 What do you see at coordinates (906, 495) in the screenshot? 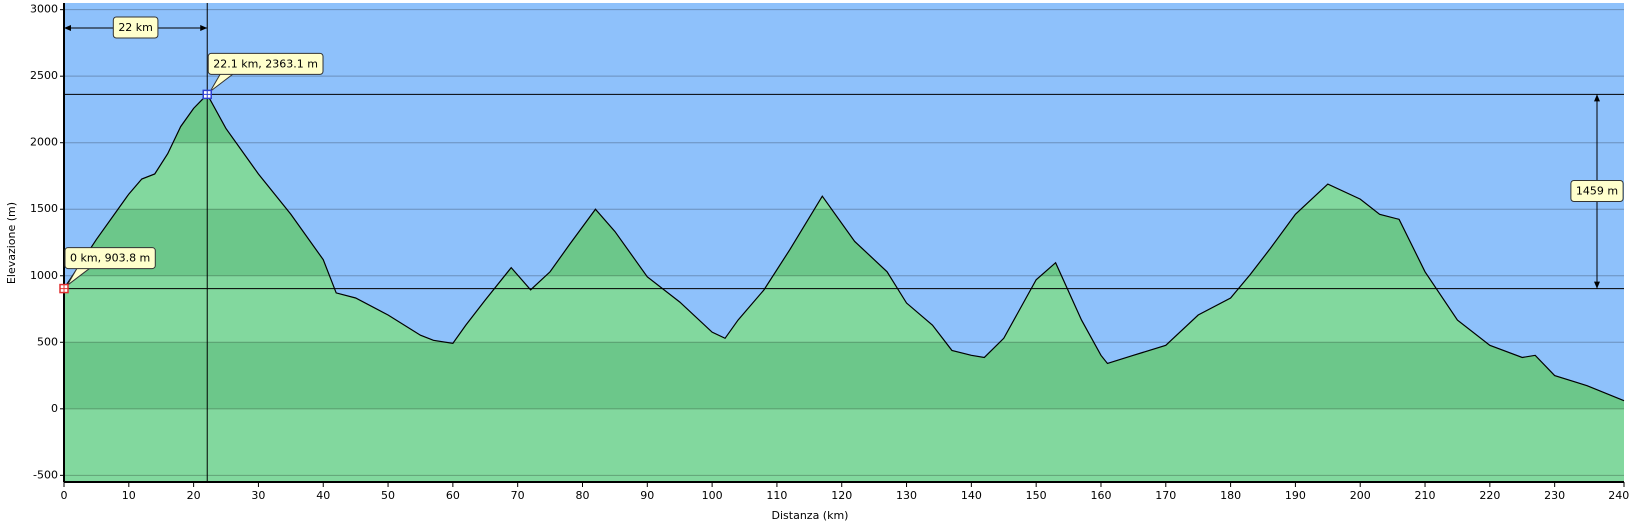
I see `x-tick-label: 130` at bounding box center [906, 495].